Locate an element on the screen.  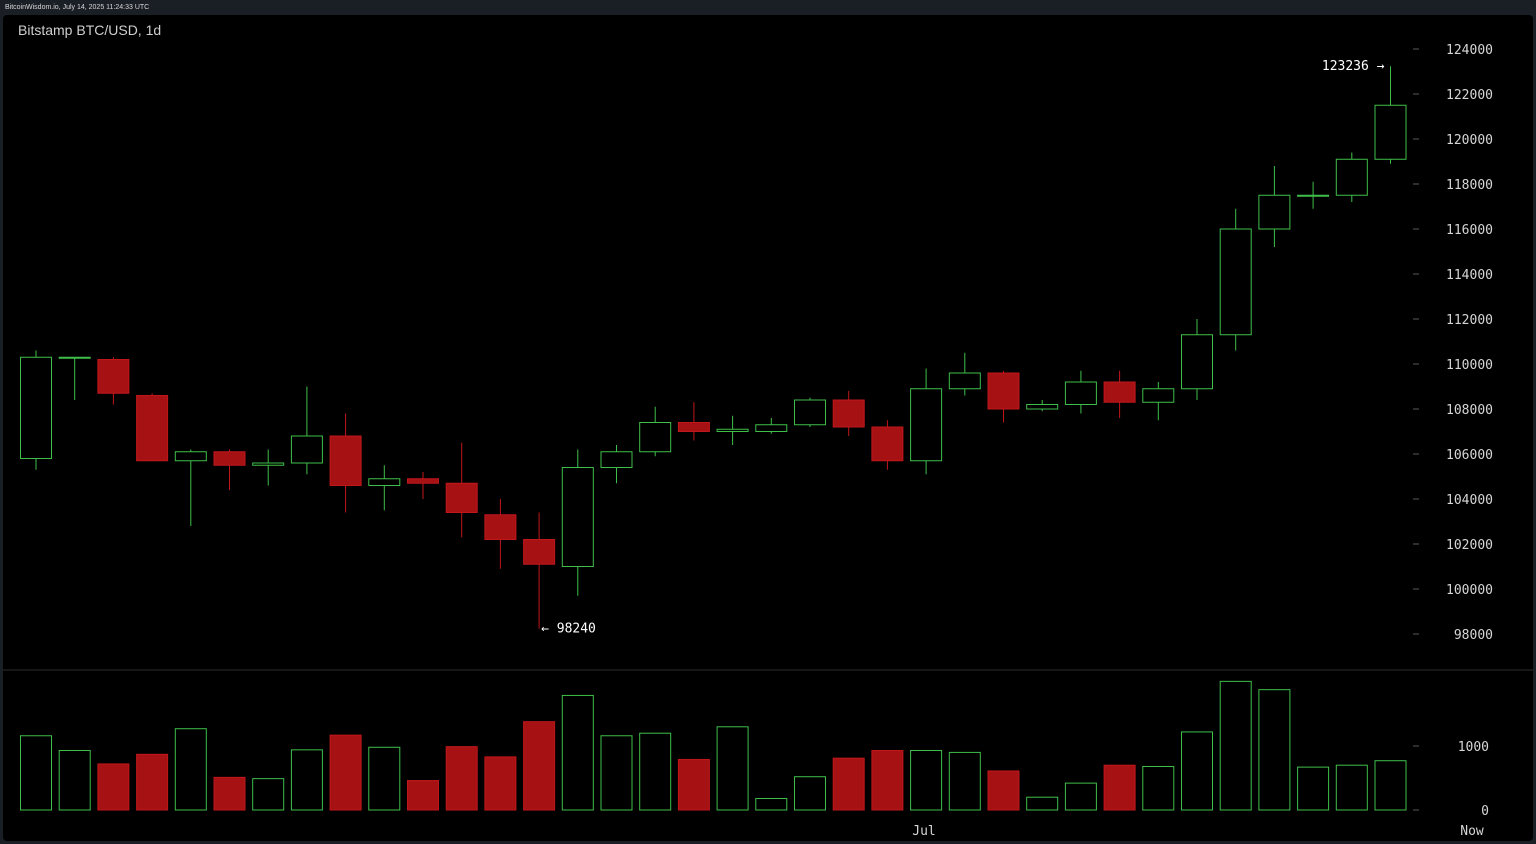
price-tick-label: 98000 is located at coordinates (1473, 635).